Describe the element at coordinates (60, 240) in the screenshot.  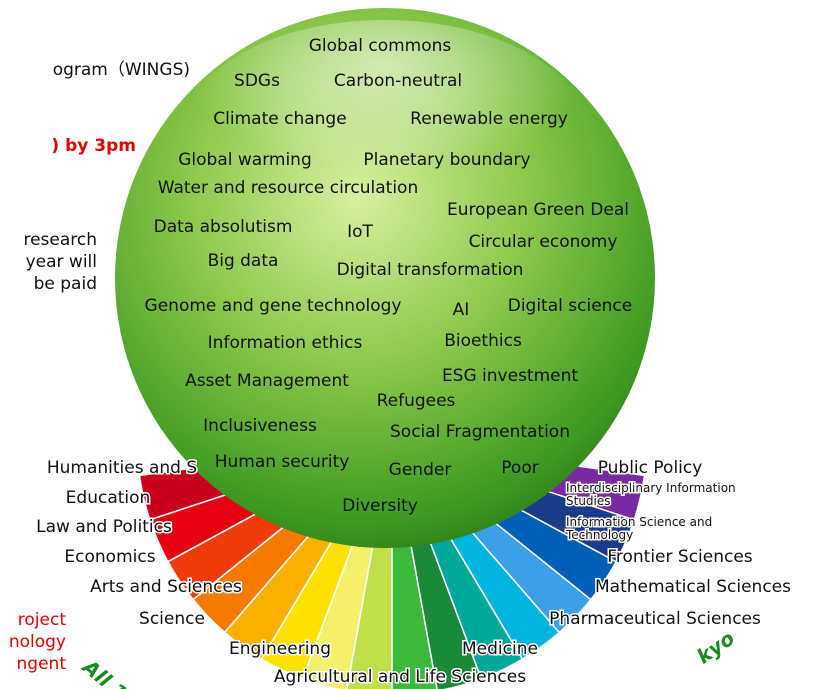
I see `side-text: research` at that location.